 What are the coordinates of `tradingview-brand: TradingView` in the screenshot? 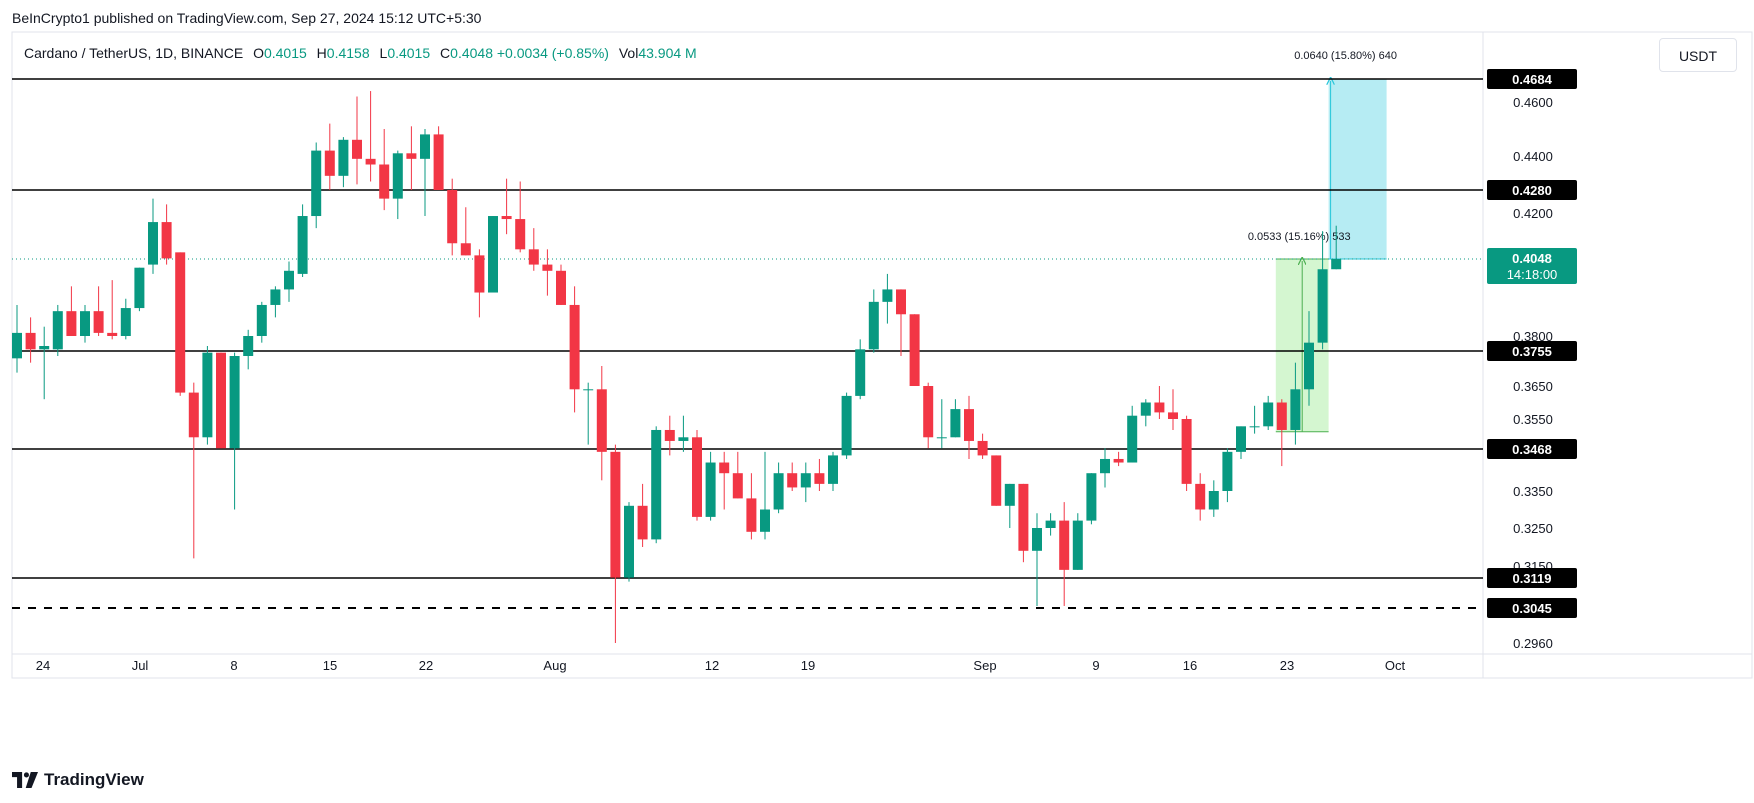 It's located at (78, 780).